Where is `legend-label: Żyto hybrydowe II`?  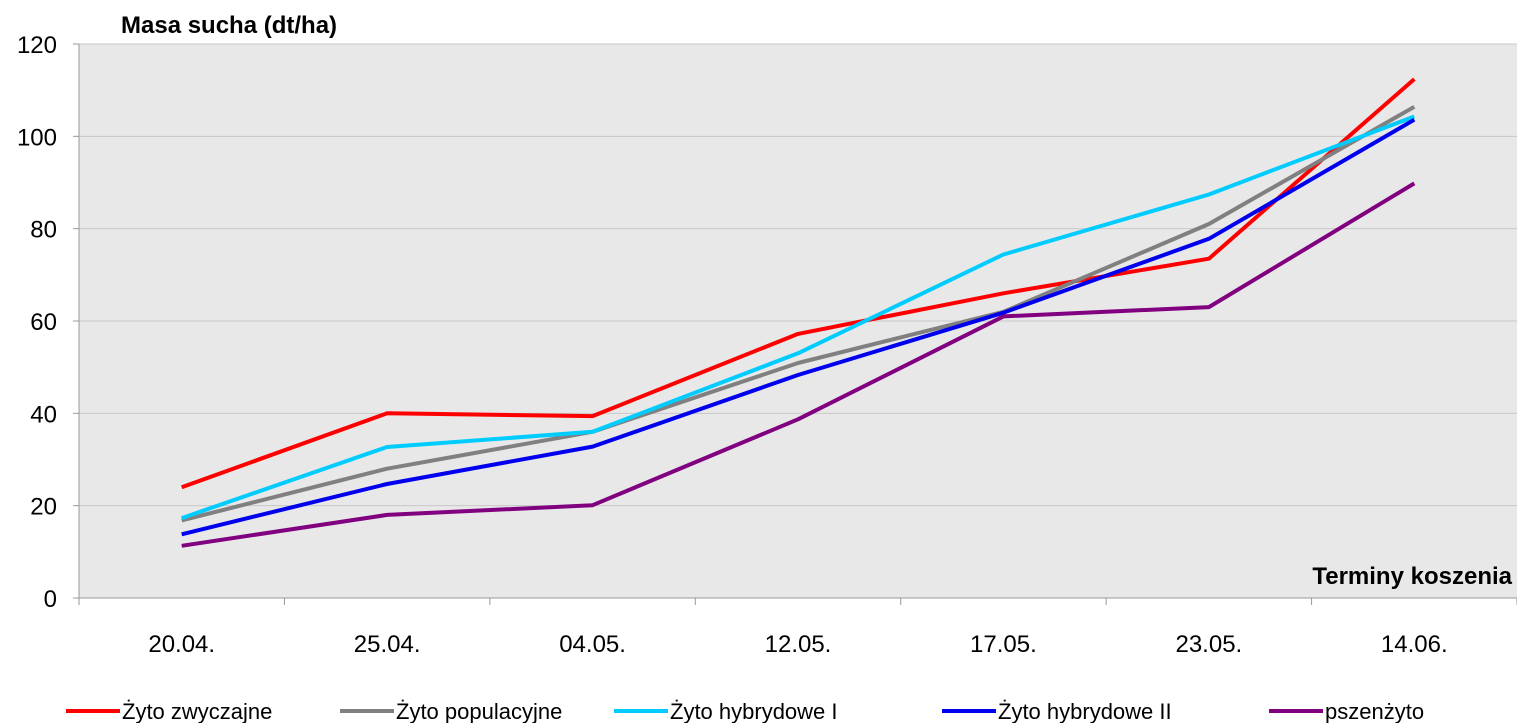 legend-label: Żyto hybrydowe II is located at coordinates (1085, 711).